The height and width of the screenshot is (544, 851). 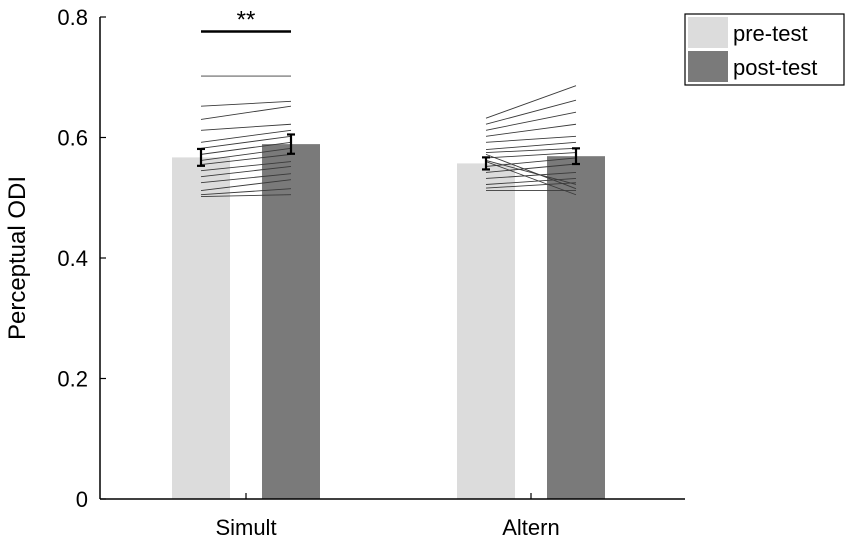 What do you see at coordinates (17, 258) in the screenshot?
I see `y-axis-label: Perceptual ODI` at bounding box center [17, 258].